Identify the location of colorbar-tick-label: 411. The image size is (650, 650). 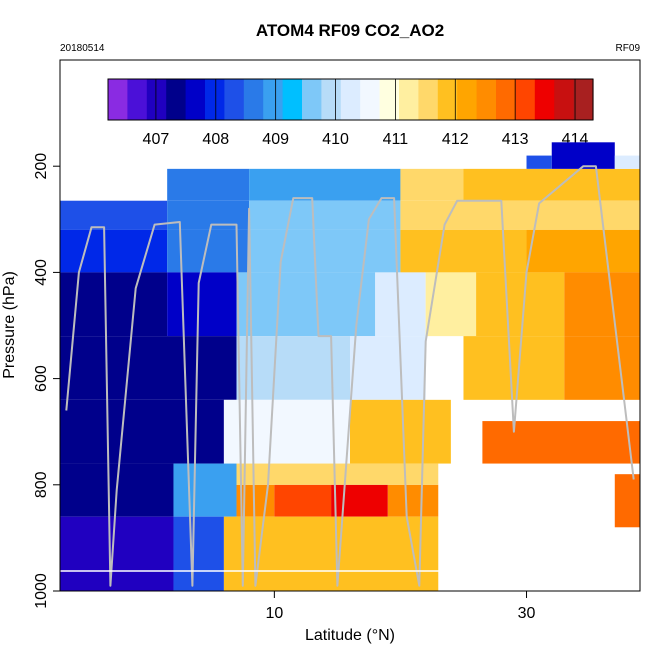
(396, 139).